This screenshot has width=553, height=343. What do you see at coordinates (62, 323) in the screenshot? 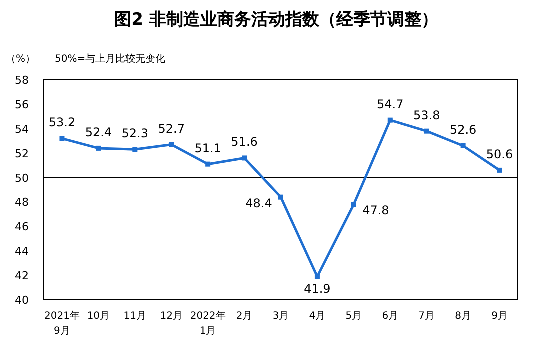
I see `x-tick-label: 2021年 9月` at bounding box center [62, 323].